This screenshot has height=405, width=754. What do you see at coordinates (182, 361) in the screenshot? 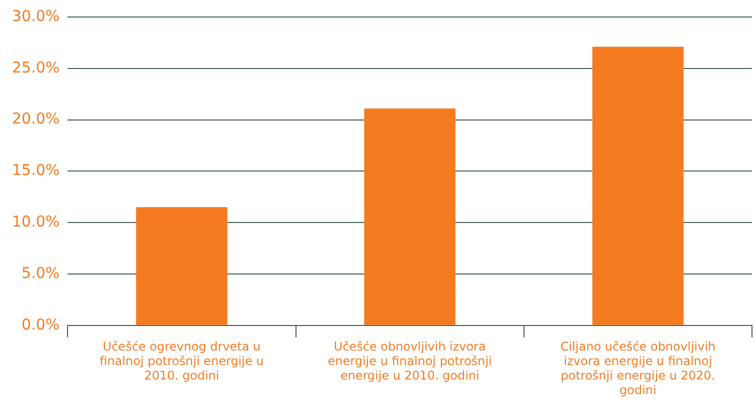
I see `x-tick-label: Učešće ogrevnog drveta u finalnoj potrošnji energije u 2010. godini` at bounding box center [182, 361].